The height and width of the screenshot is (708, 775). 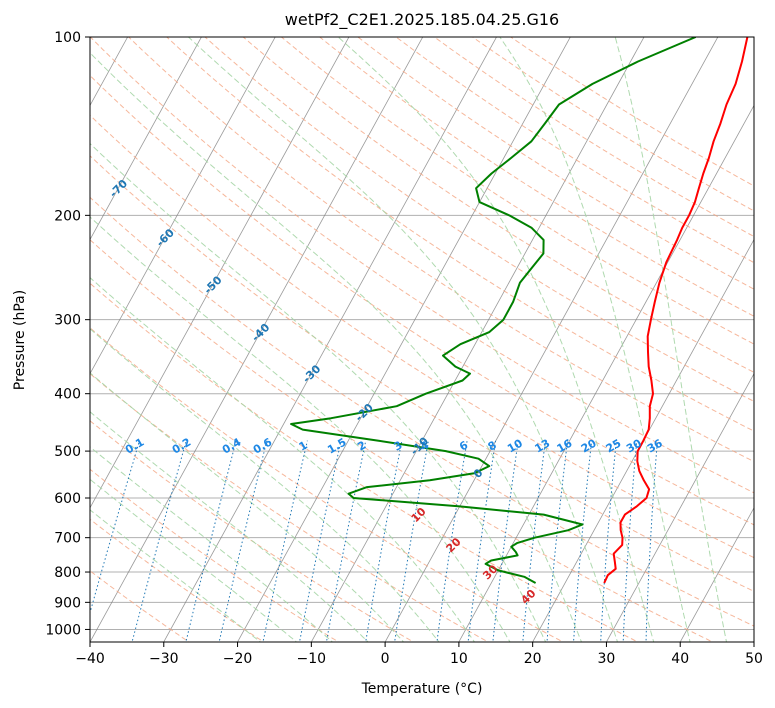 What do you see at coordinates (459, 659) in the screenshot?
I see `x-tick-label: 10` at bounding box center [459, 659].